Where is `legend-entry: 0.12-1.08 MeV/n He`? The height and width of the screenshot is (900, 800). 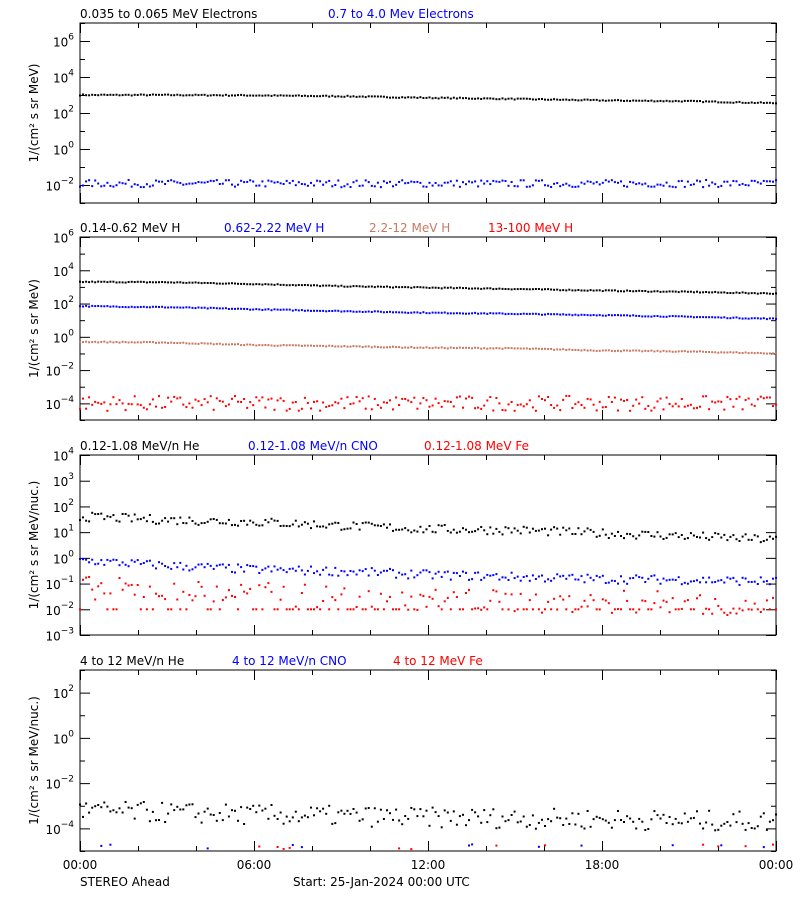
legend-entry: 0.12-1.08 MeV/n He is located at coordinates (139, 446).